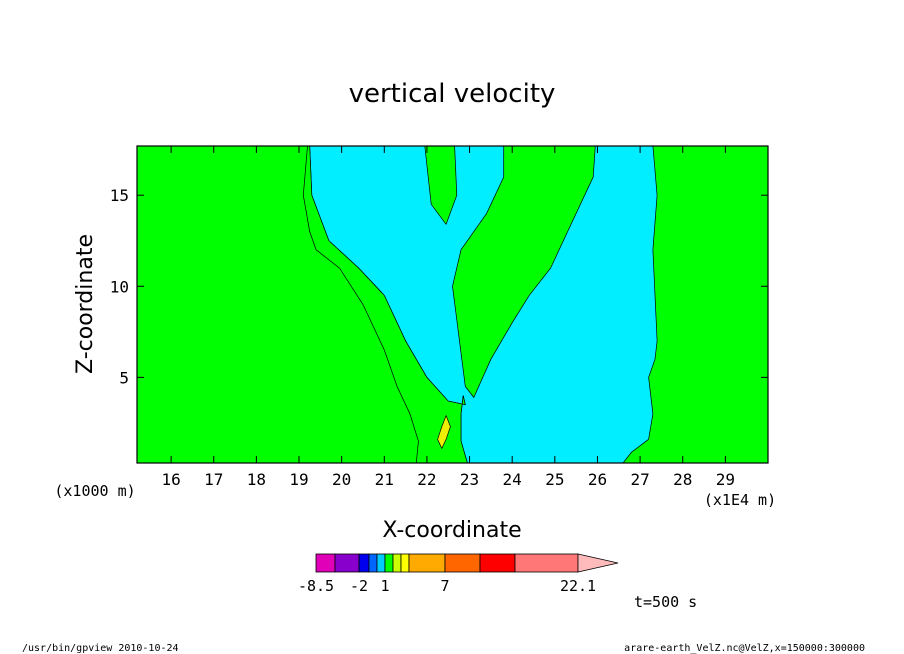 The image size is (904, 654). I want to click on footer-left: /usr/bin/gpview 2010-10-24, so click(100, 648).